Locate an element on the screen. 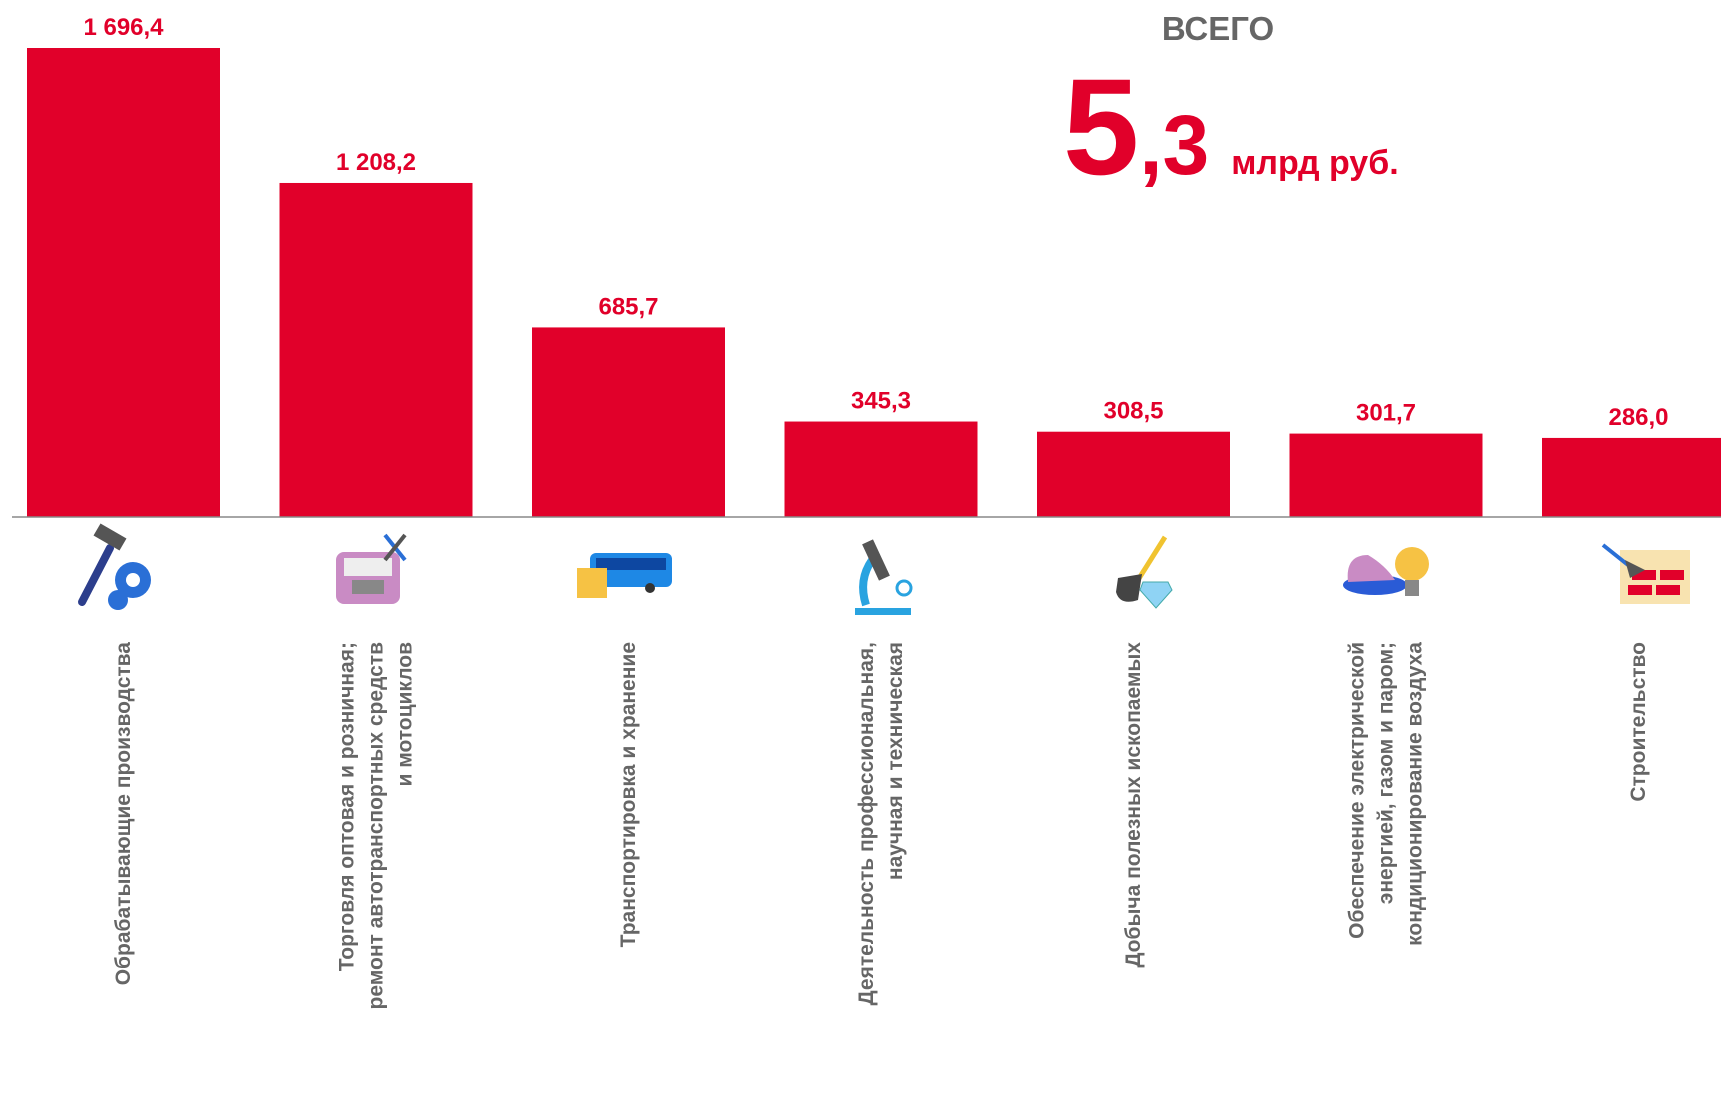  icon-bus is located at coordinates (624, 575).